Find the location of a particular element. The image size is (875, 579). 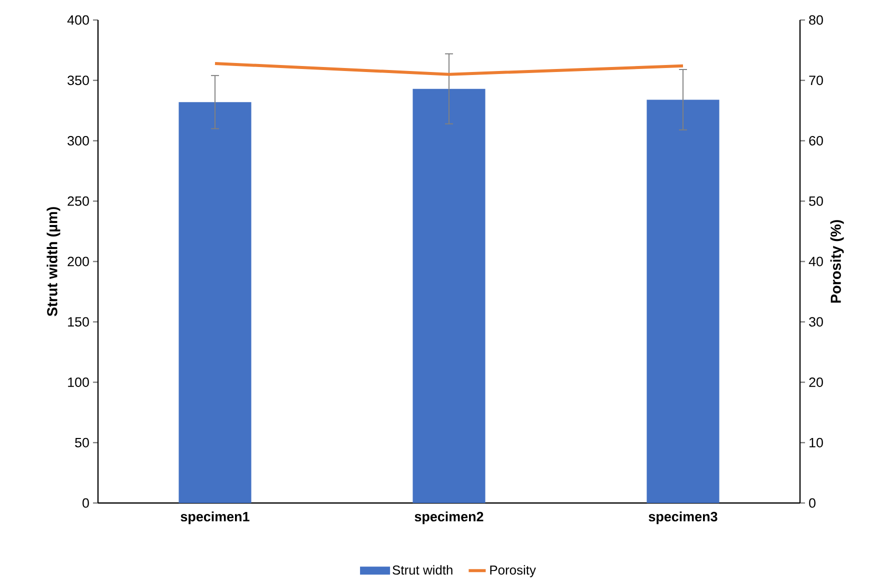

y2-tick-label: 40 is located at coordinates (815, 261).